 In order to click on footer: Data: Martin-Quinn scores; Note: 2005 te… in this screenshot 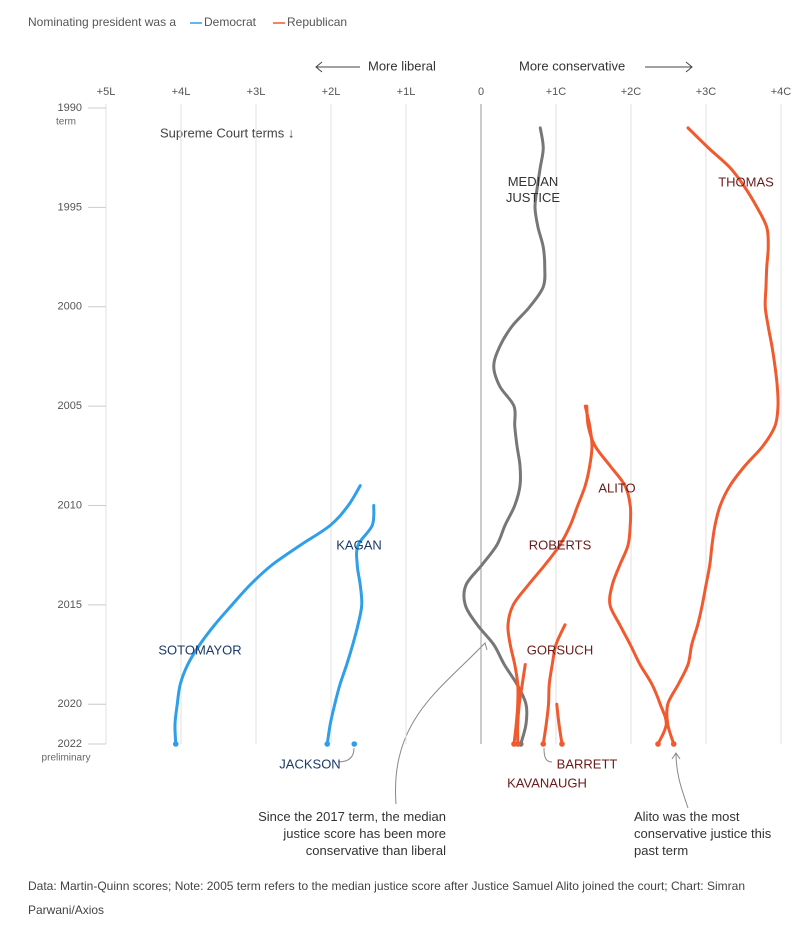, I will do `click(386, 898)`.